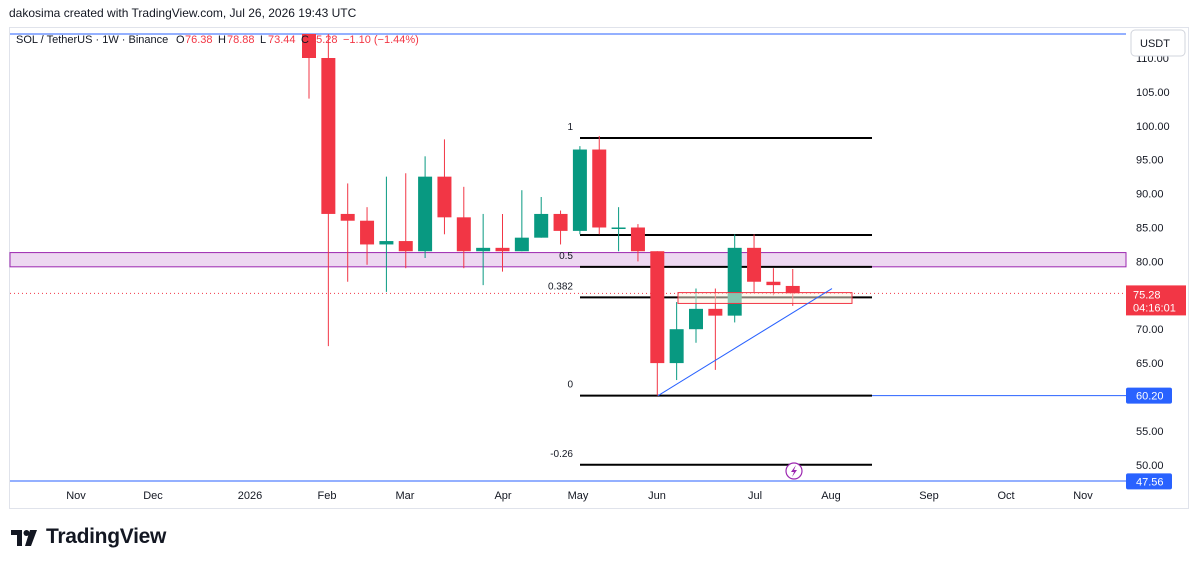  What do you see at coordinates (755, 496) in the screenshot?
I see `x-axis-tick: Jul` at bounding box center [755, 496].